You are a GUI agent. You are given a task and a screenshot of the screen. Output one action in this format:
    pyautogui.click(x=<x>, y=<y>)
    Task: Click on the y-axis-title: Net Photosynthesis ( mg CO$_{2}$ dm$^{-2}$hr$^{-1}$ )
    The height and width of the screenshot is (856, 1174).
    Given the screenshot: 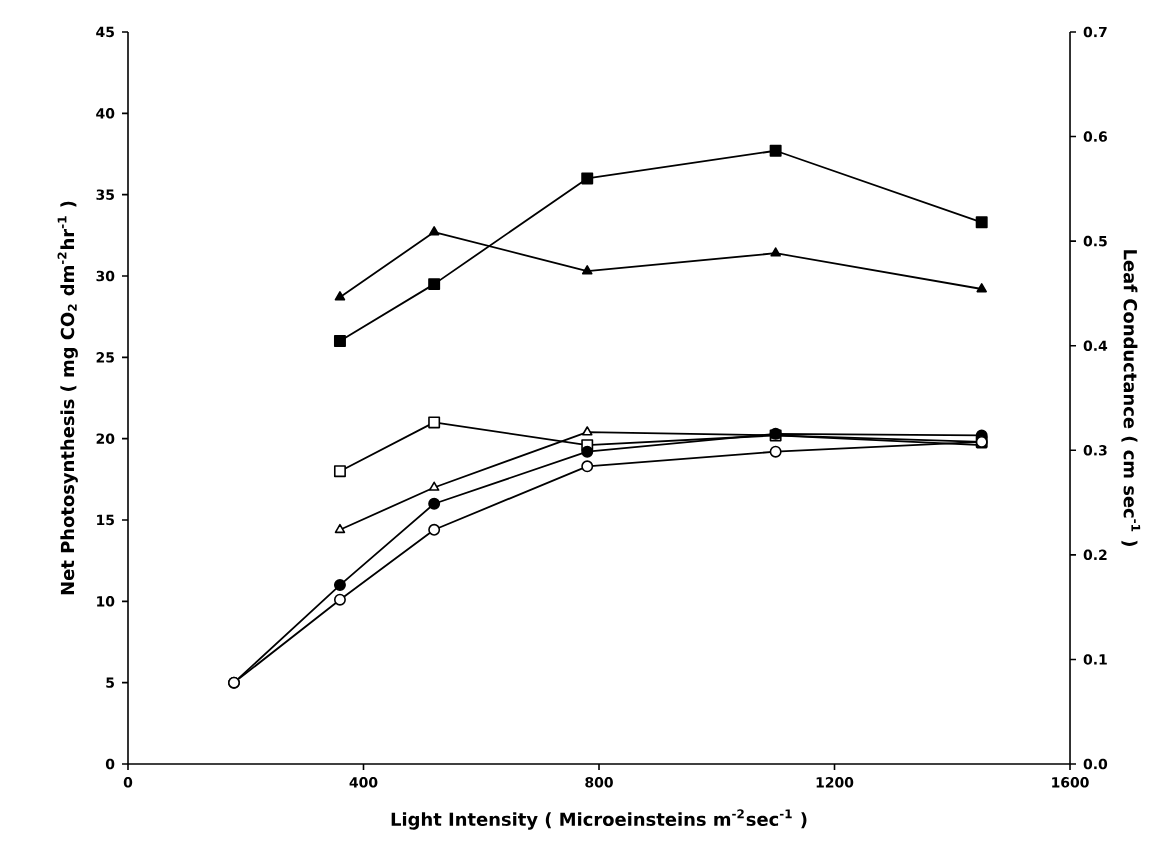 What is the action you would take?
    pyautogui.click(x=67, y=398)
    